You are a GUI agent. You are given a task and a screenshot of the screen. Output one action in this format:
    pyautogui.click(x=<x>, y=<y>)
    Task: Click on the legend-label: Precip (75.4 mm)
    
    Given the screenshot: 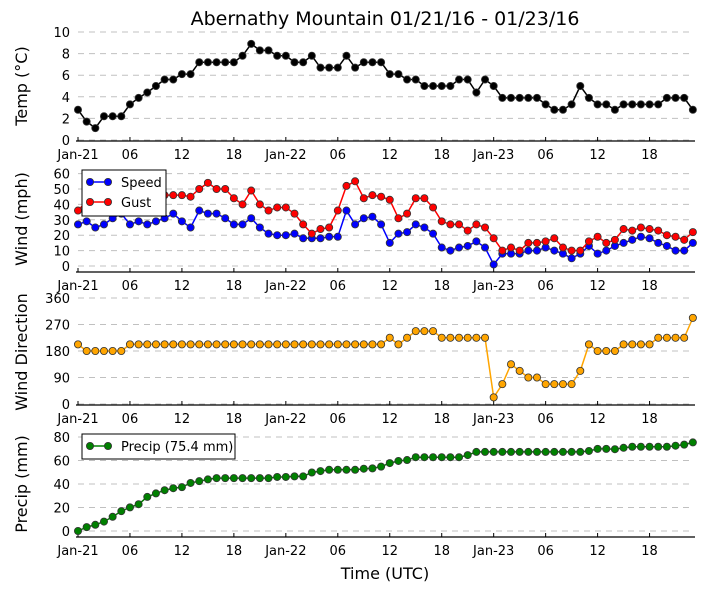 What is the action you would take?
    pyautogui.click(x=177, y=447)
    